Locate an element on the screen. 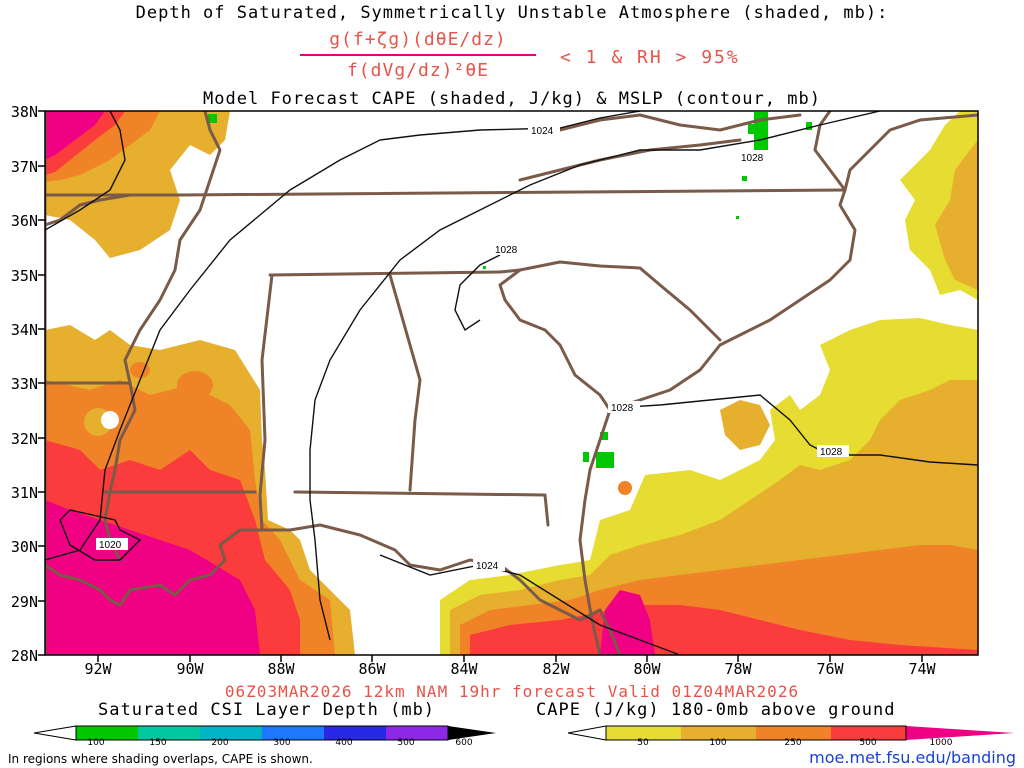  csi-colorbar is located at coordinates (264, 733).